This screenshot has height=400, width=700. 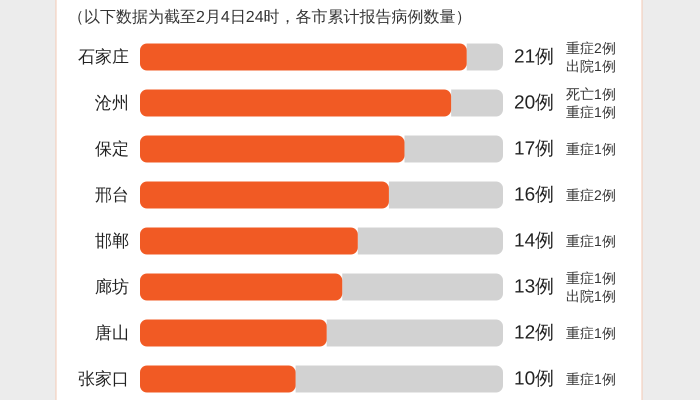 What do you see at coordinates (534, 149) in the screenshot?
I see `value-label: 17例` at bounding box center [534, 149].